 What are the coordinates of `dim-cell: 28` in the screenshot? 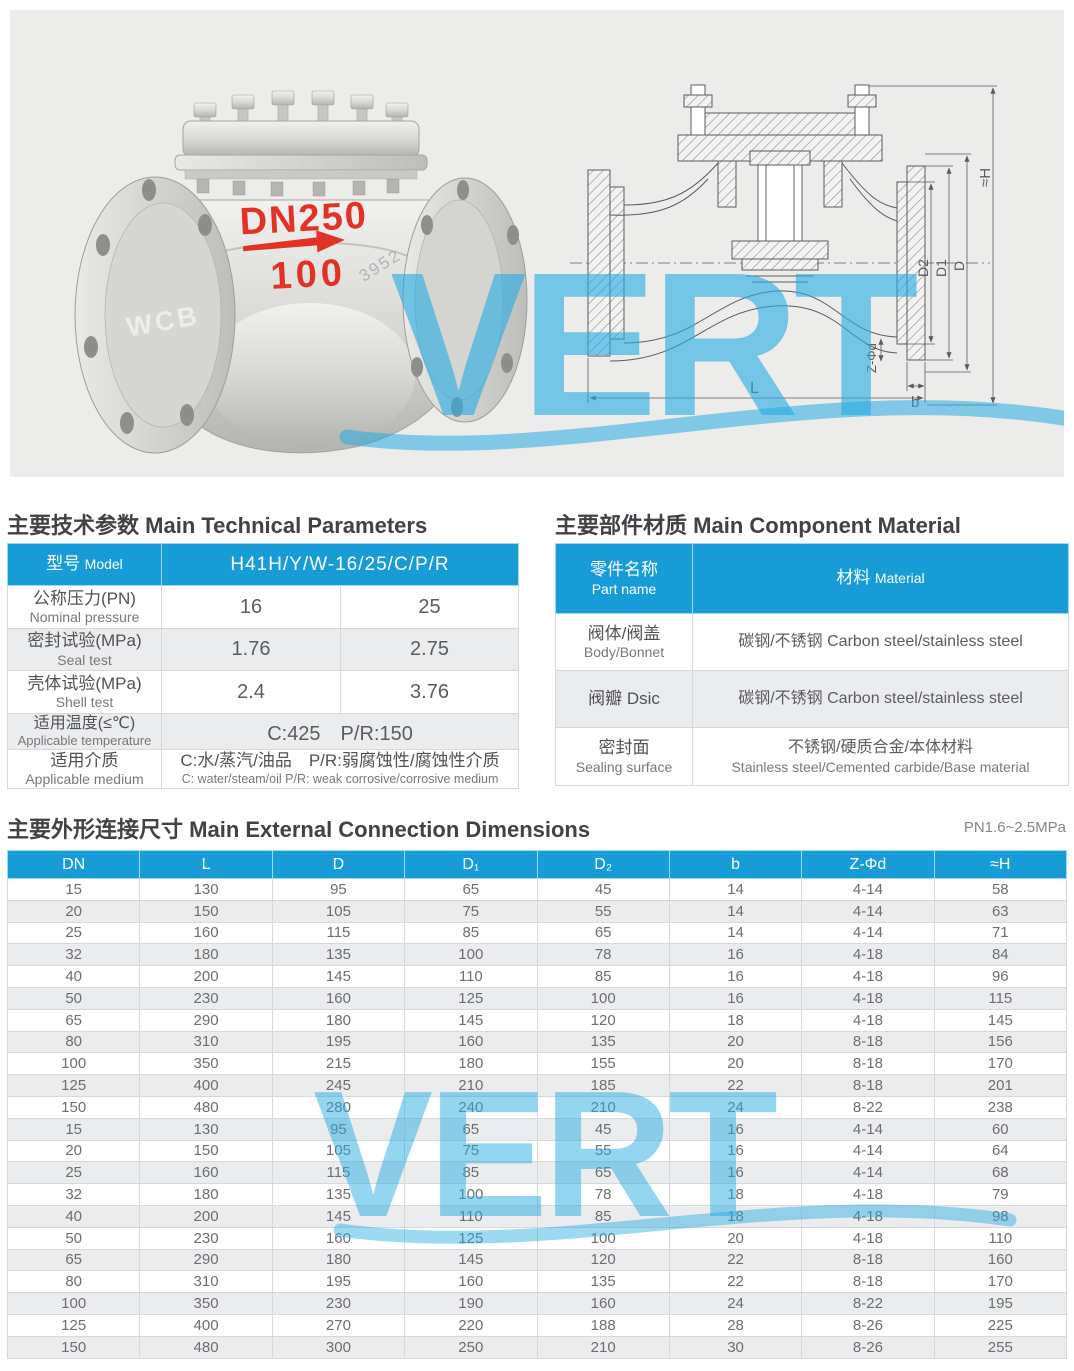 It's located at (735, 1325).